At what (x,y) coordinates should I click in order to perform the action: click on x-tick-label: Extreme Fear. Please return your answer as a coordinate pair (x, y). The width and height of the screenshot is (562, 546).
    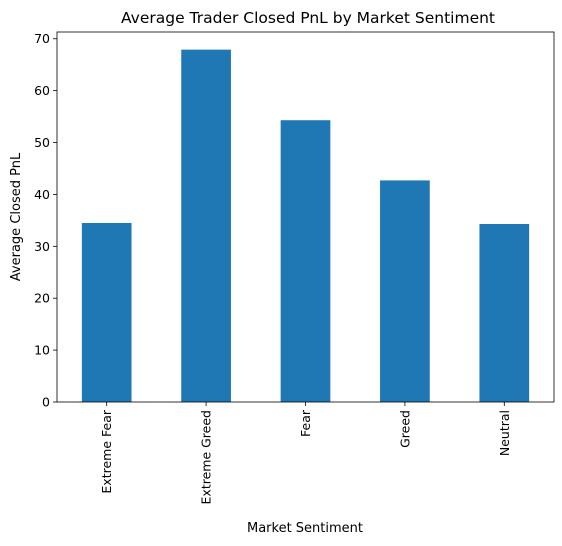
    Looking at the image, I should click on (106, 451).